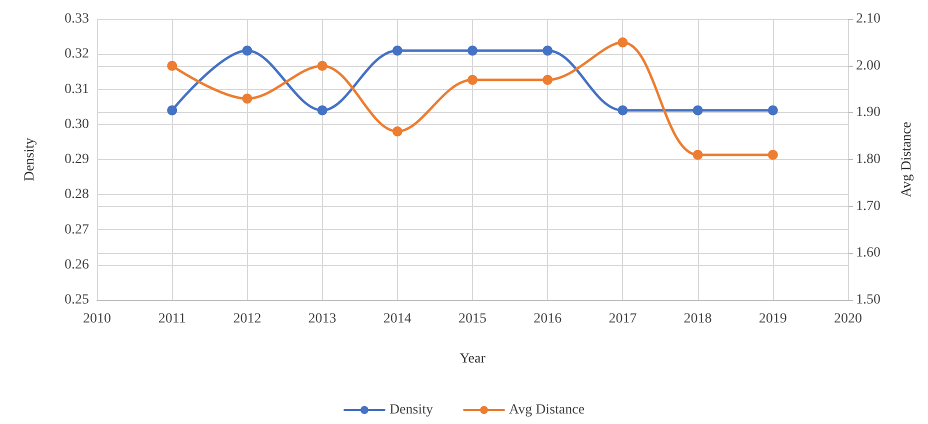 The width and height of the screenshot is (928, 424). I want to click on x-tick-label: 2016, so click(548, 319).